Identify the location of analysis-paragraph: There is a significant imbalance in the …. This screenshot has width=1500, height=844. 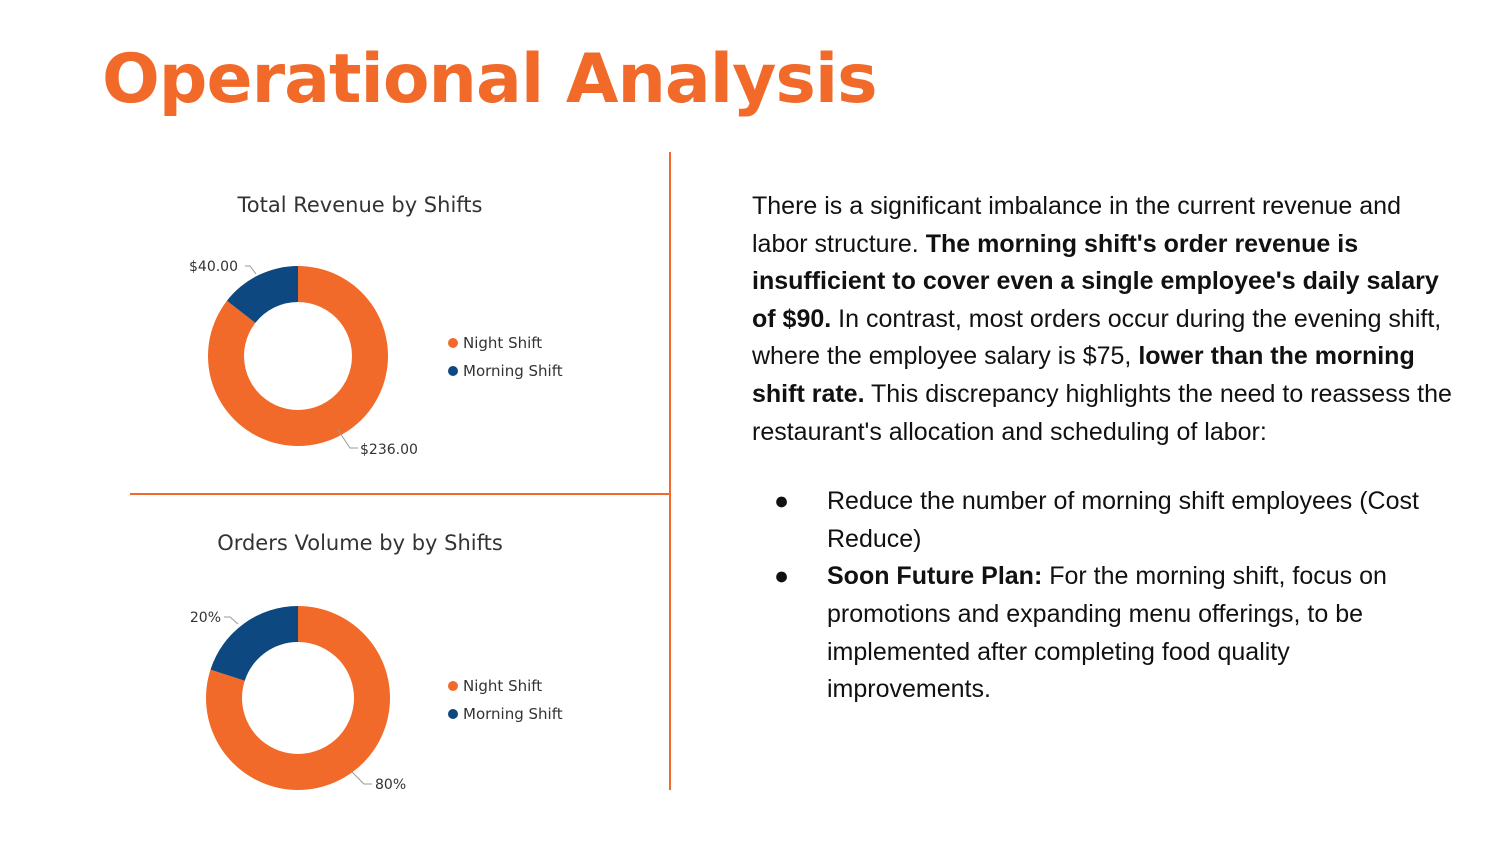
(1102, 319).